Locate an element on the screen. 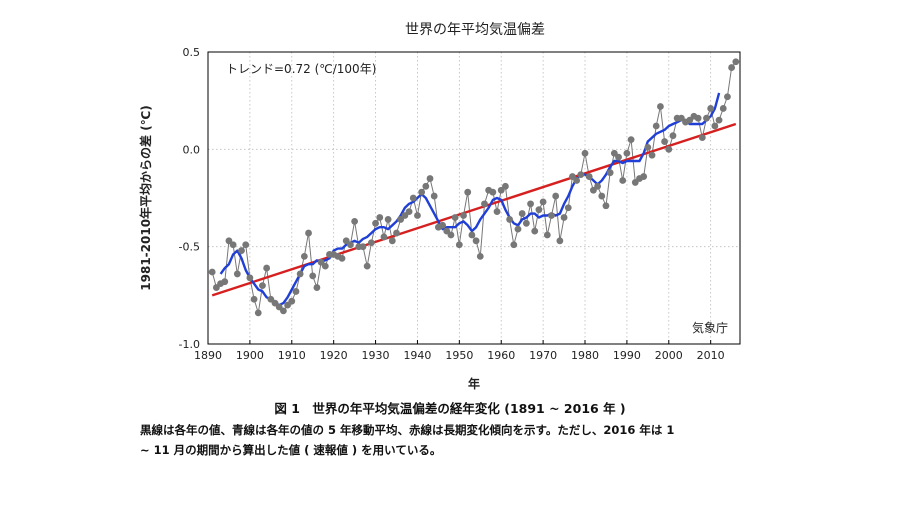  source-label: 気象庁 is located at coordinates (710, 327).